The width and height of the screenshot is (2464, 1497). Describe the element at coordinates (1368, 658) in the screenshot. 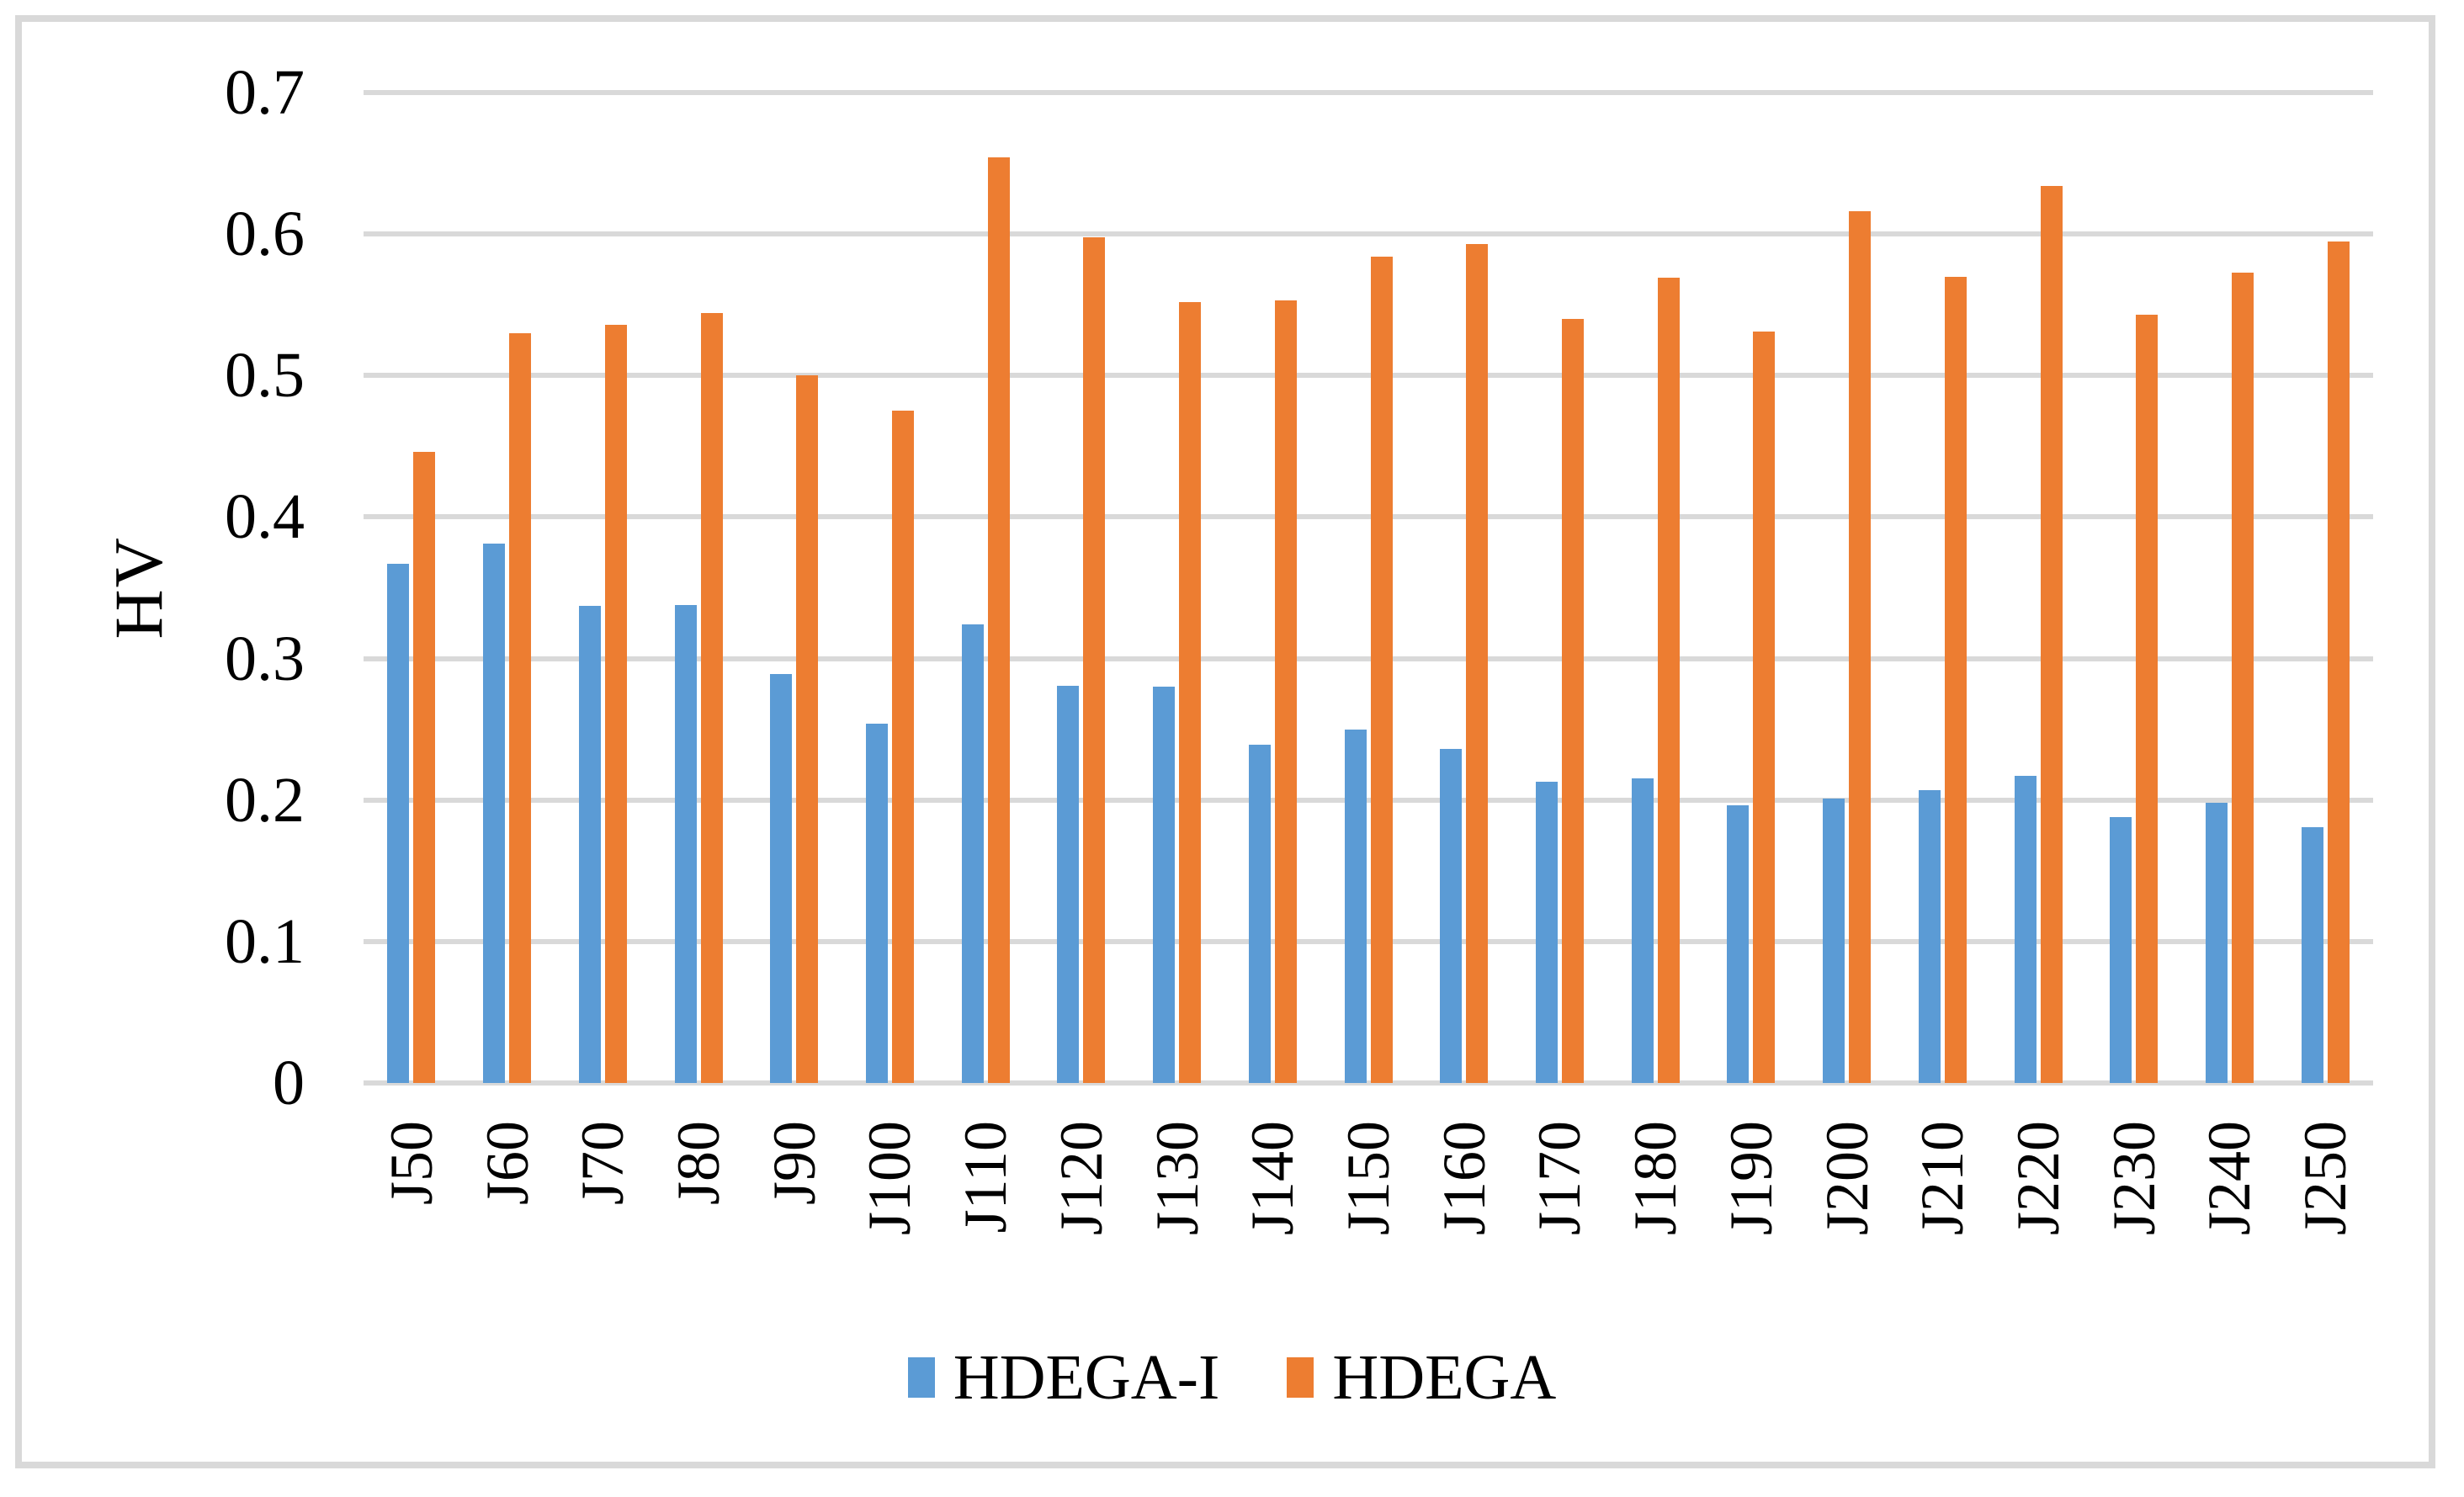

I see `gridline-0.3` at that location.